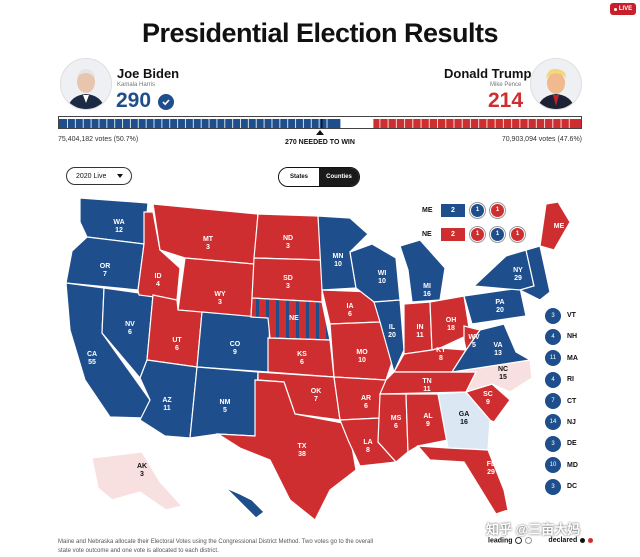 This screenshot has height=557, width=640. What do you see at coordinates (142, 466) in the screenshot?
I see `state-label-ak: AK` at bounding box center [142, 466].